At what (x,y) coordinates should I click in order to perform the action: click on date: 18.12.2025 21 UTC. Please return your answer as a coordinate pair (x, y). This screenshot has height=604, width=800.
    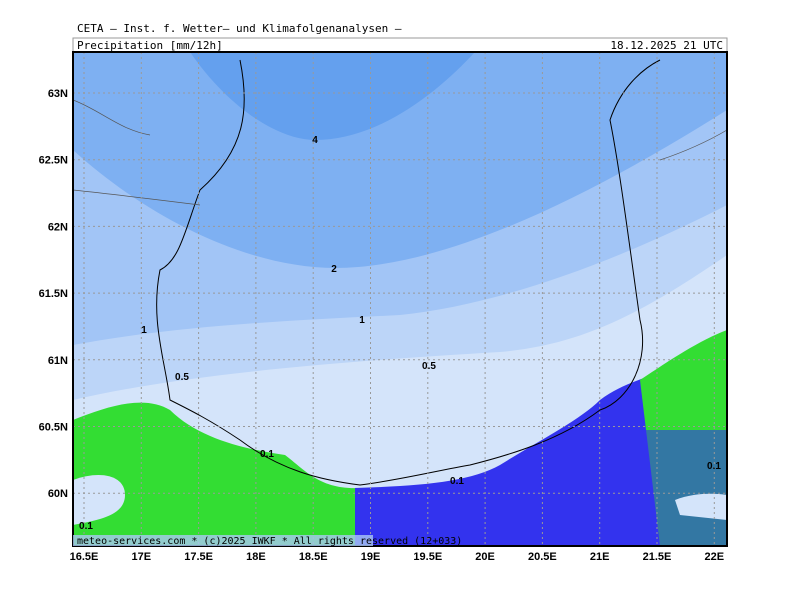
    Looking at the image, I should click on (666, 45).